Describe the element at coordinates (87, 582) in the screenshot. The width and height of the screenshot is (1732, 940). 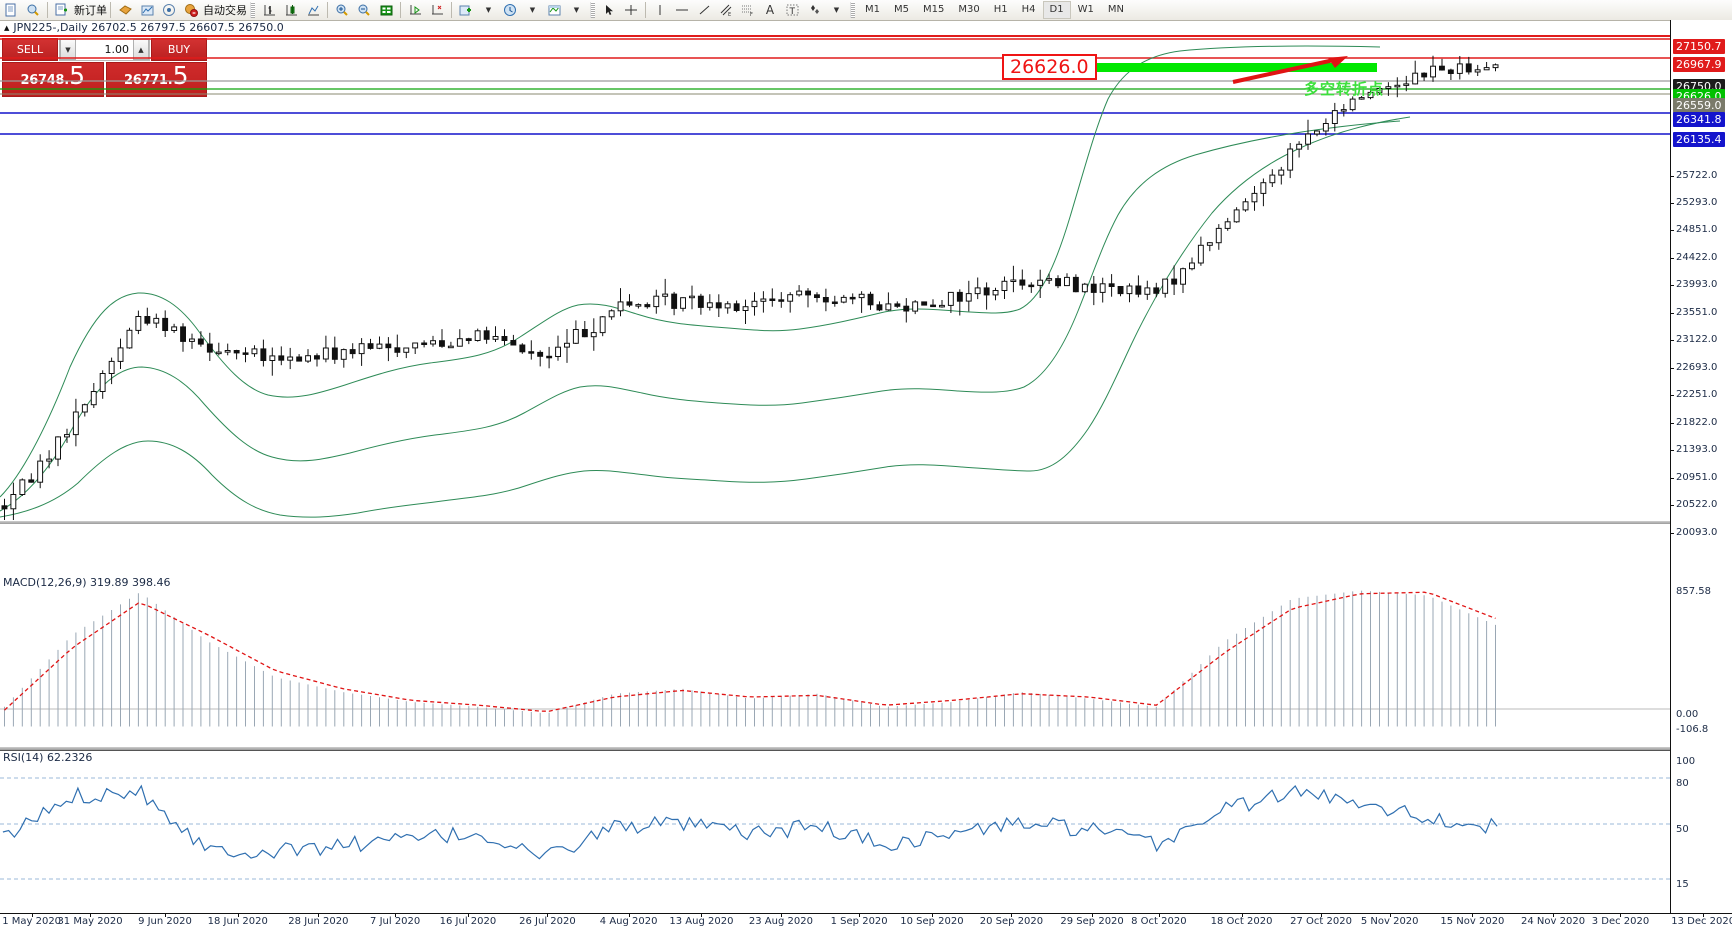
I see `macd-indicator-label: MACD(12,26,9) 319.89 398.46` at that location.